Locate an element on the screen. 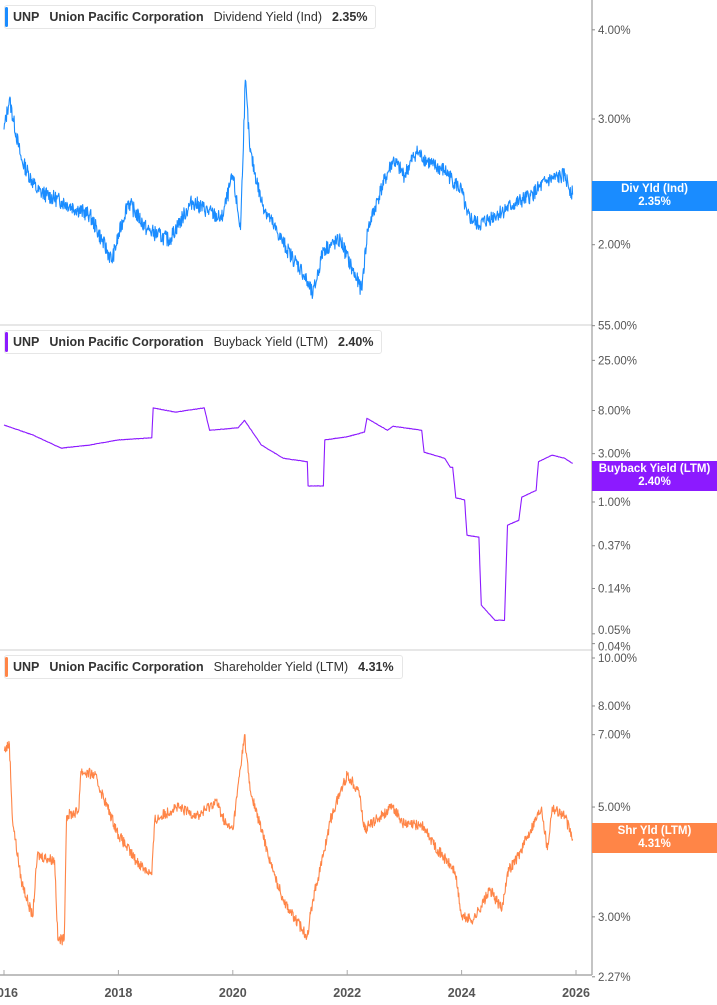 The height and width of the screenshot is (1005, 717). y-tick-label: 0.04% is located at coordinates (614, 648).